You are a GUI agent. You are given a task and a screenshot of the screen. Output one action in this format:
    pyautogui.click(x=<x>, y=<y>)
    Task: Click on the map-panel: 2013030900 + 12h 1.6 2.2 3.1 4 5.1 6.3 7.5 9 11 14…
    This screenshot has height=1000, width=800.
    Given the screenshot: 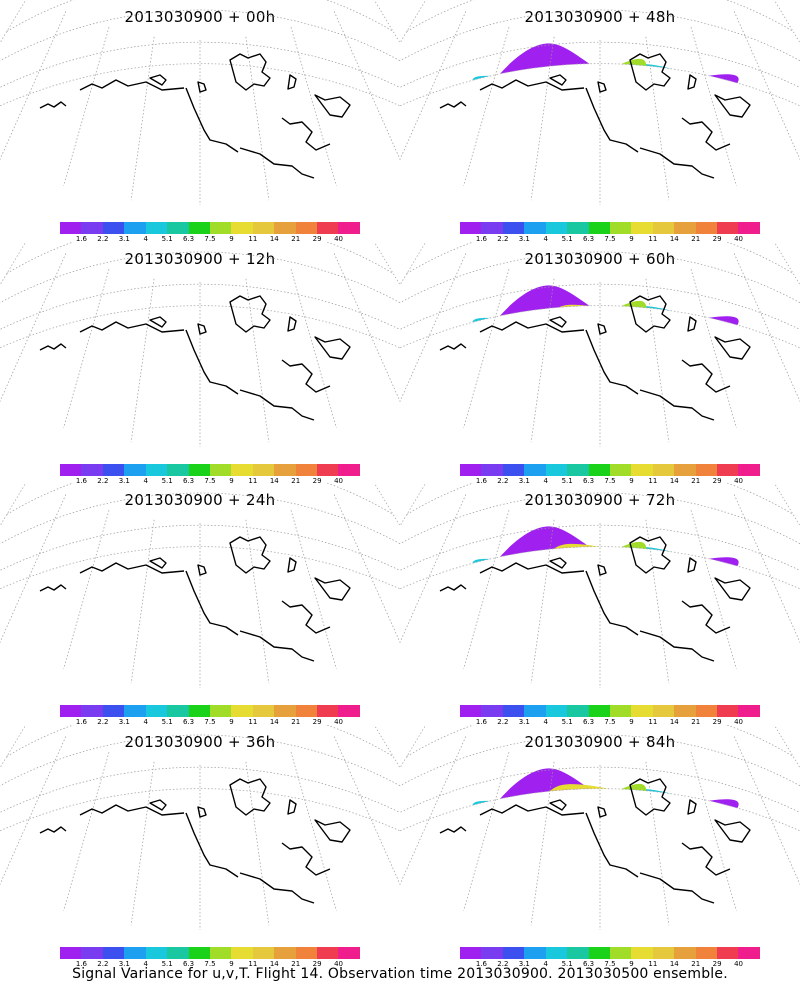 What is the action you would take?
    pyautogui.click(x=200, y=363)
    